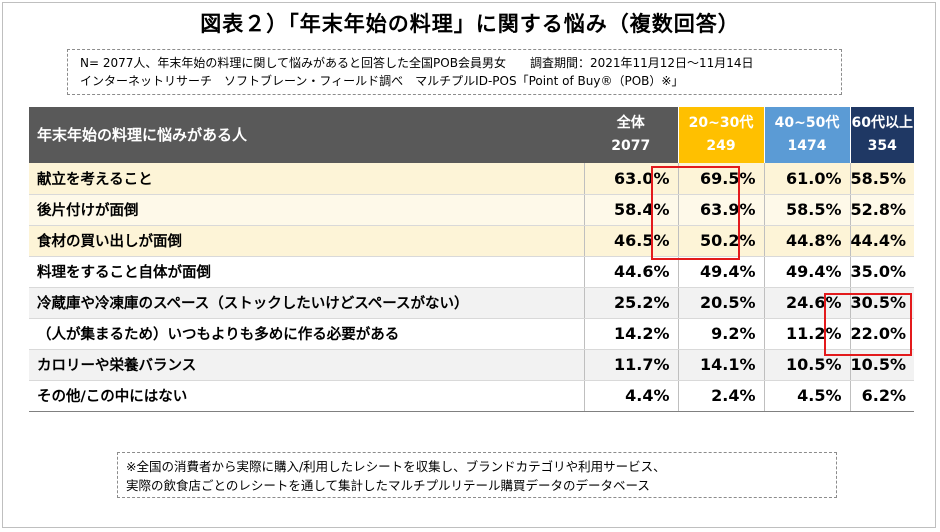 This screenshot has width=940, height=532. What do you see at coordinates (470, 24) in the screenshot?
I see `page-title: 図表２）「年末年始の料理」に関する悩み（複数回答）` at bounding box center [470, 24].